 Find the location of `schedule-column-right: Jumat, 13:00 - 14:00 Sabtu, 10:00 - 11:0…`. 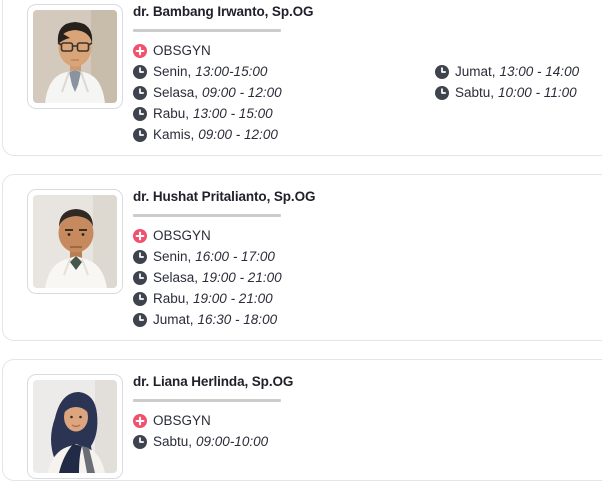

schedule-column-right: Jumat, 13:00 - 14:00 Sabtu, 10:00 - 11:0… is located at coordinates (507, 82).